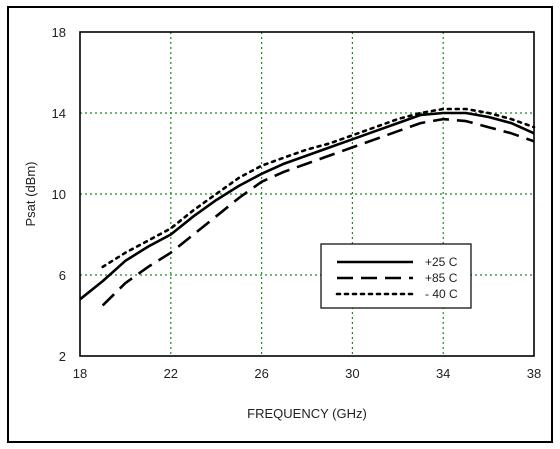 The height and width of the screenshot is (449, 560). What do you see at coordinates (261, 373) in the screenshot?
I see `x-tick-label: 26` at bounding box center [261, 373].